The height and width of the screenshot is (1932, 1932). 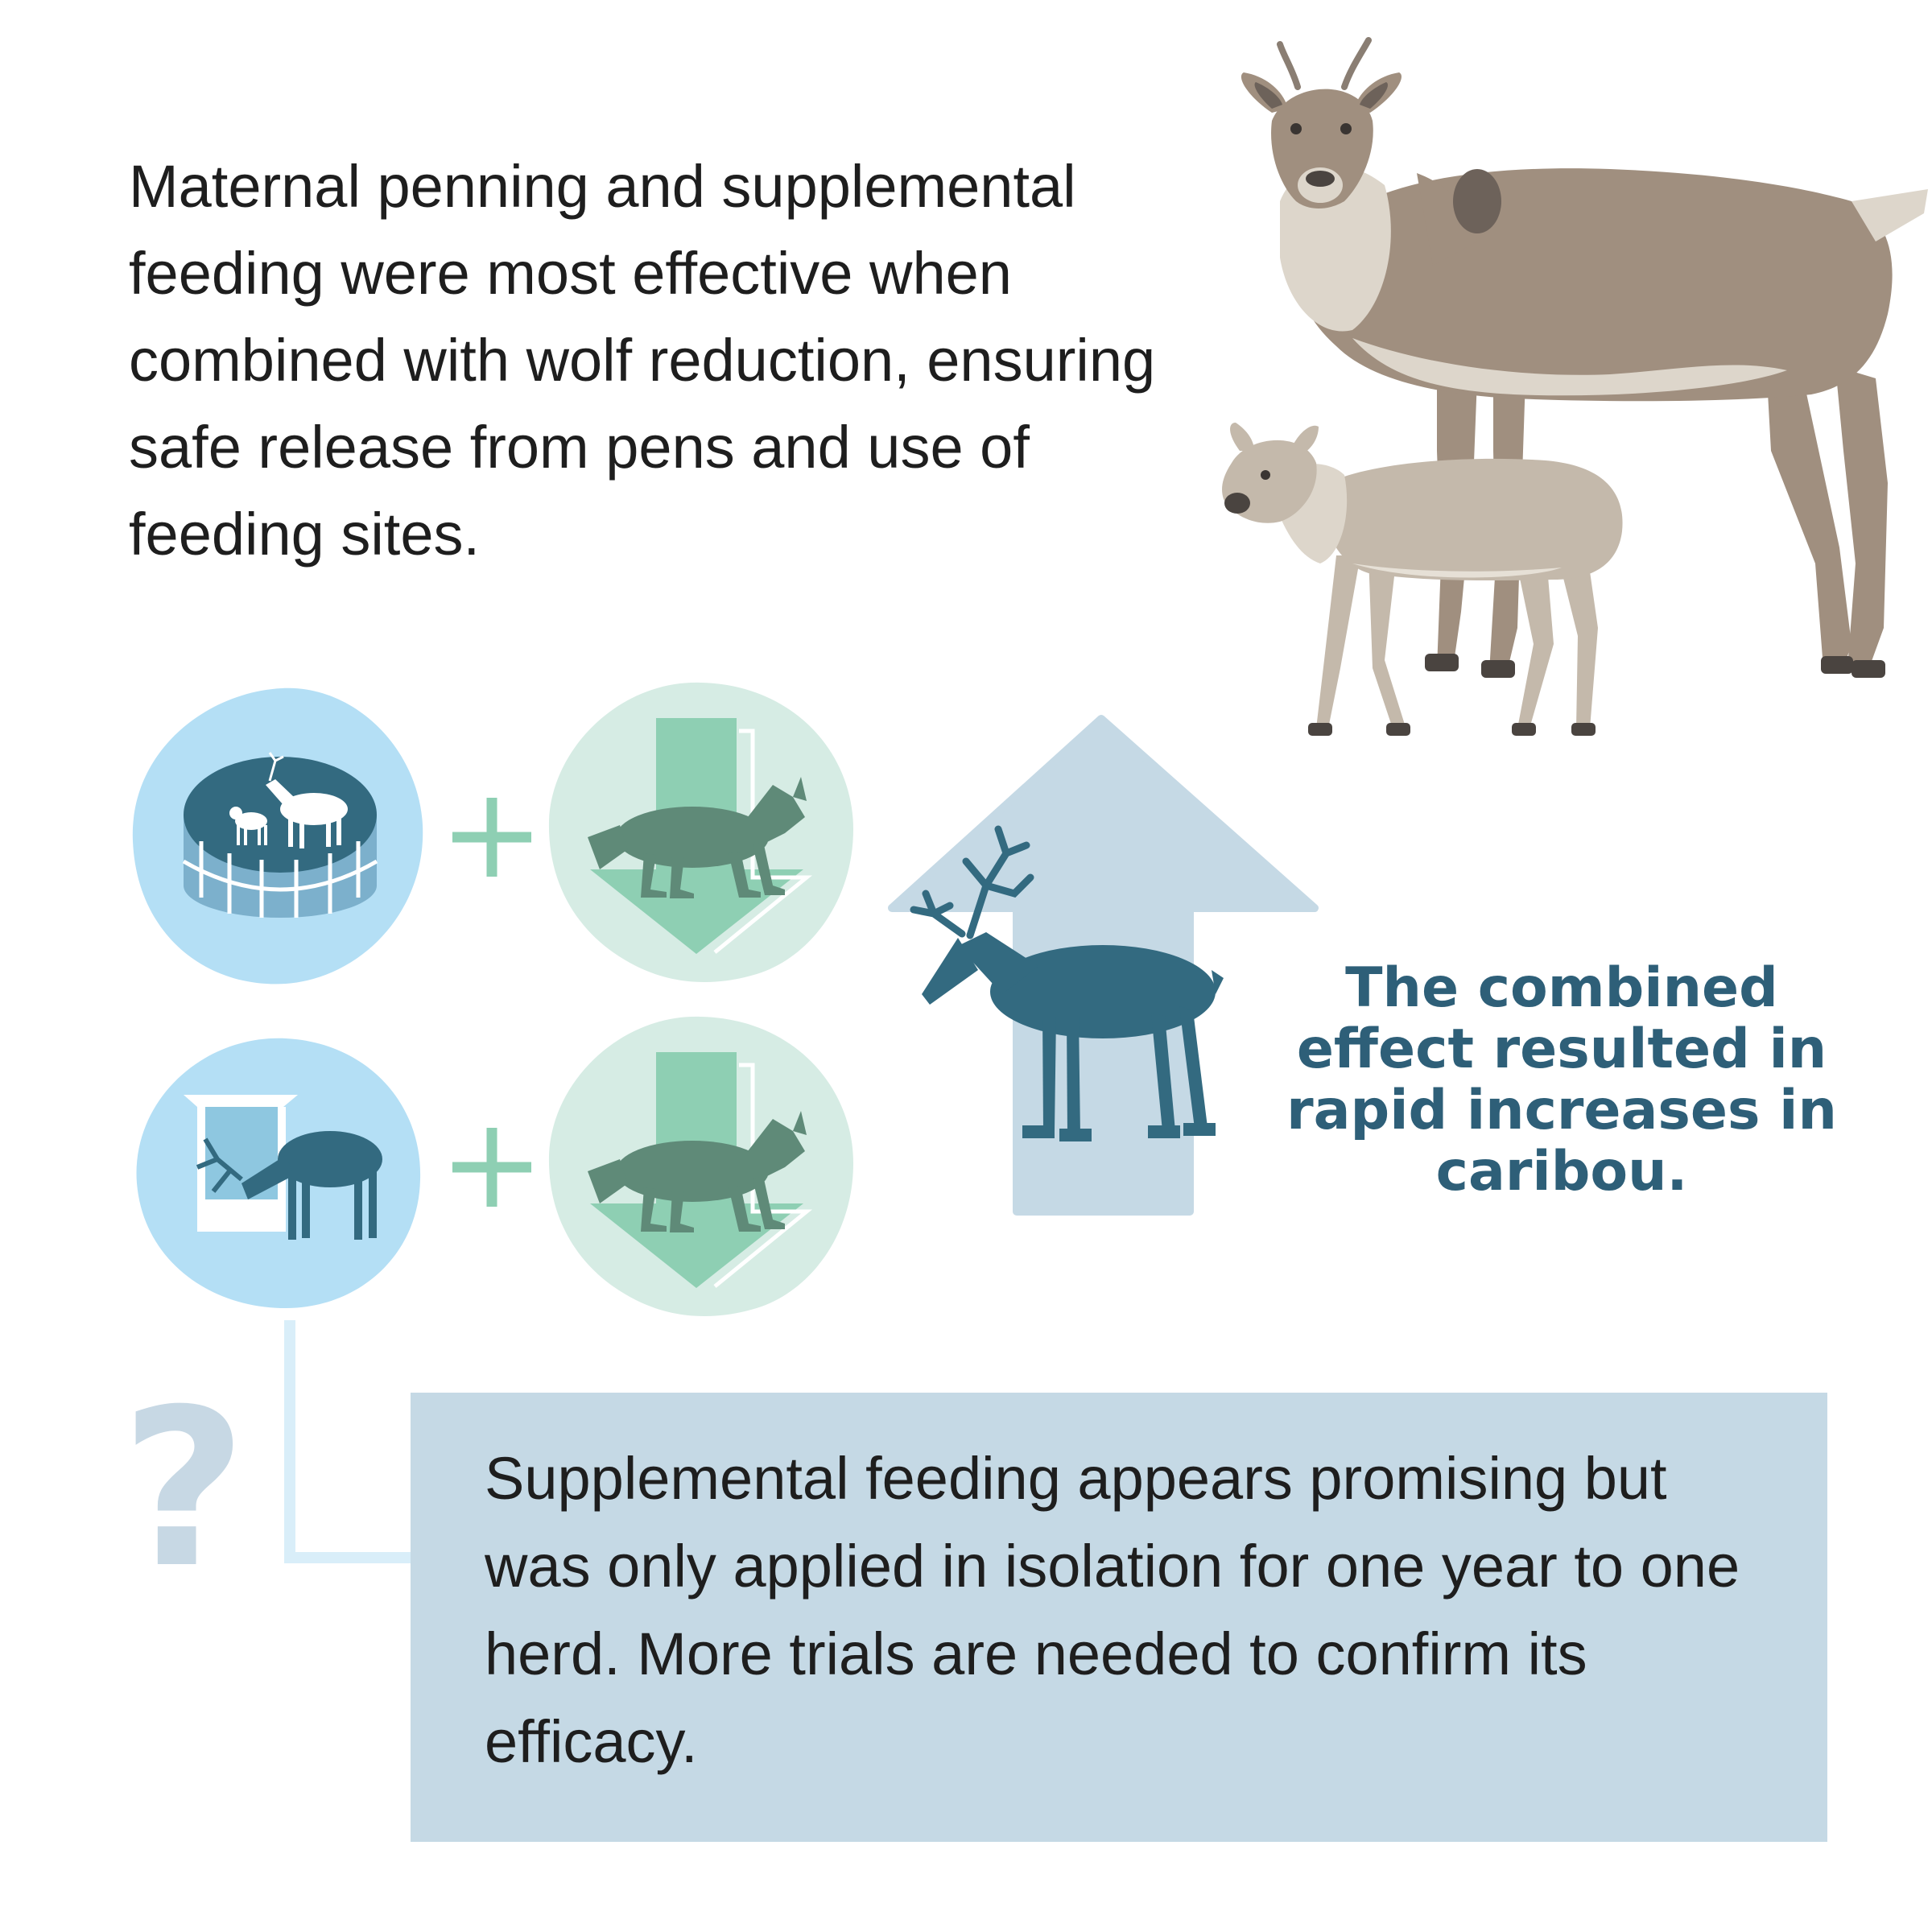 What do you see at coordinates (277, 836) in the screenshot?
I see `maternal-pen-icon` at bounding box center [277, 836].